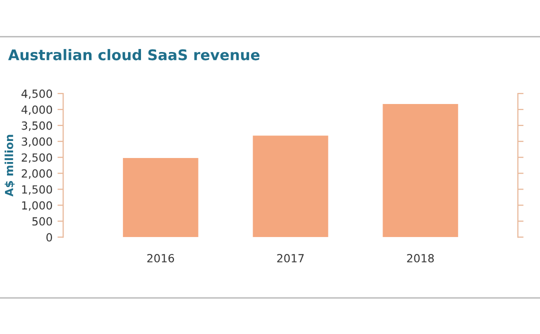 The height and width of the screenshot is (334, 540). I want to click on y-tick-label: 3,000, so click(37, 142).